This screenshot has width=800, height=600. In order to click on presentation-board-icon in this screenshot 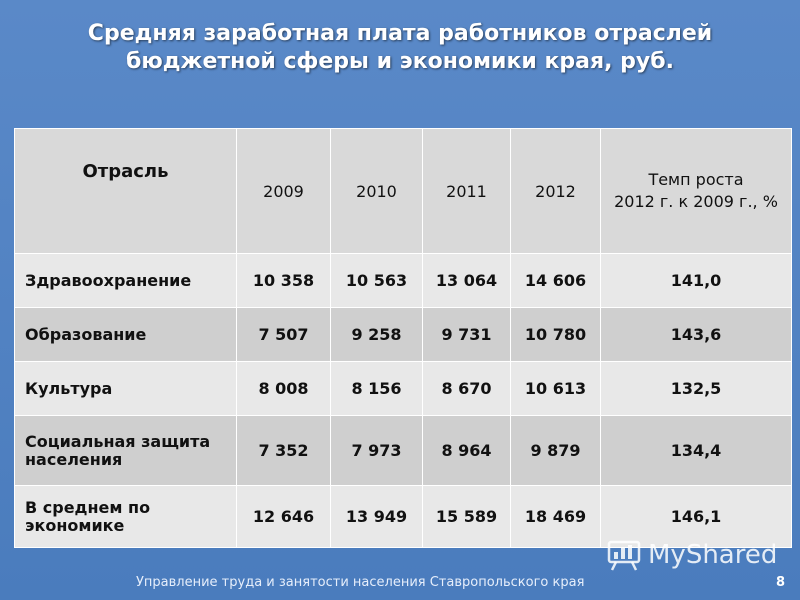, I will do `click(624, 555)`.